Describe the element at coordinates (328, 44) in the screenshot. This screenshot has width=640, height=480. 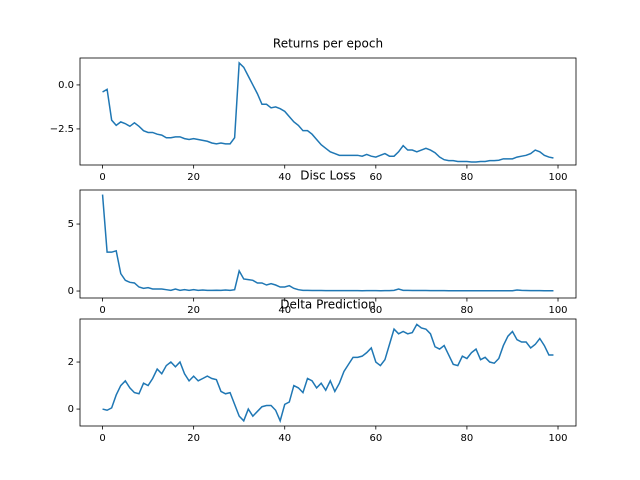
I see `chart-title: Returns per epoch` at that location.